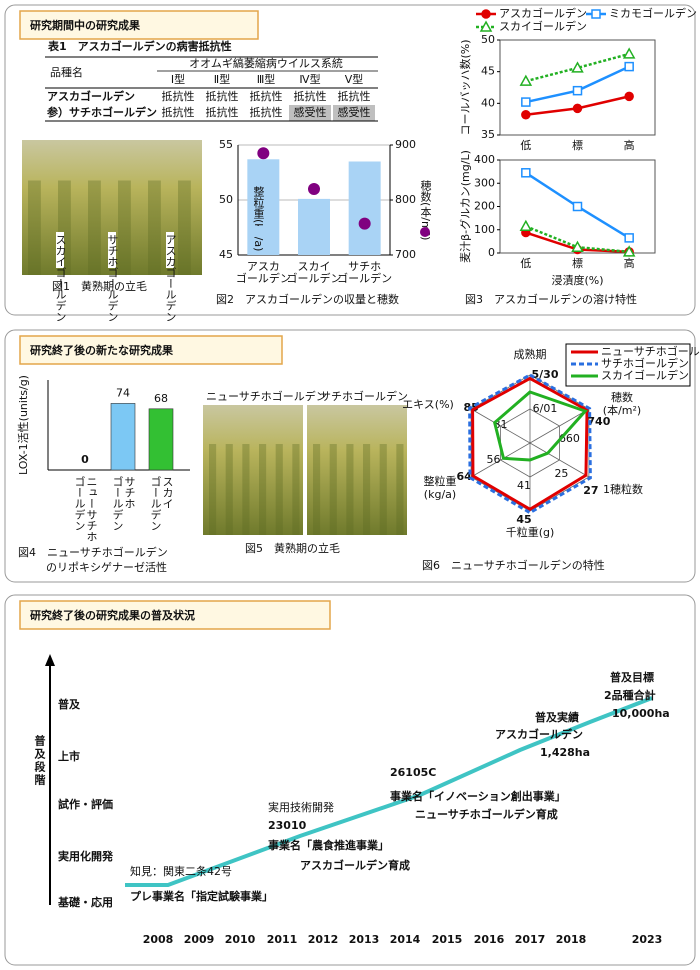  I want to click on radar-axis-label: (本/m²), so click(622, 410).